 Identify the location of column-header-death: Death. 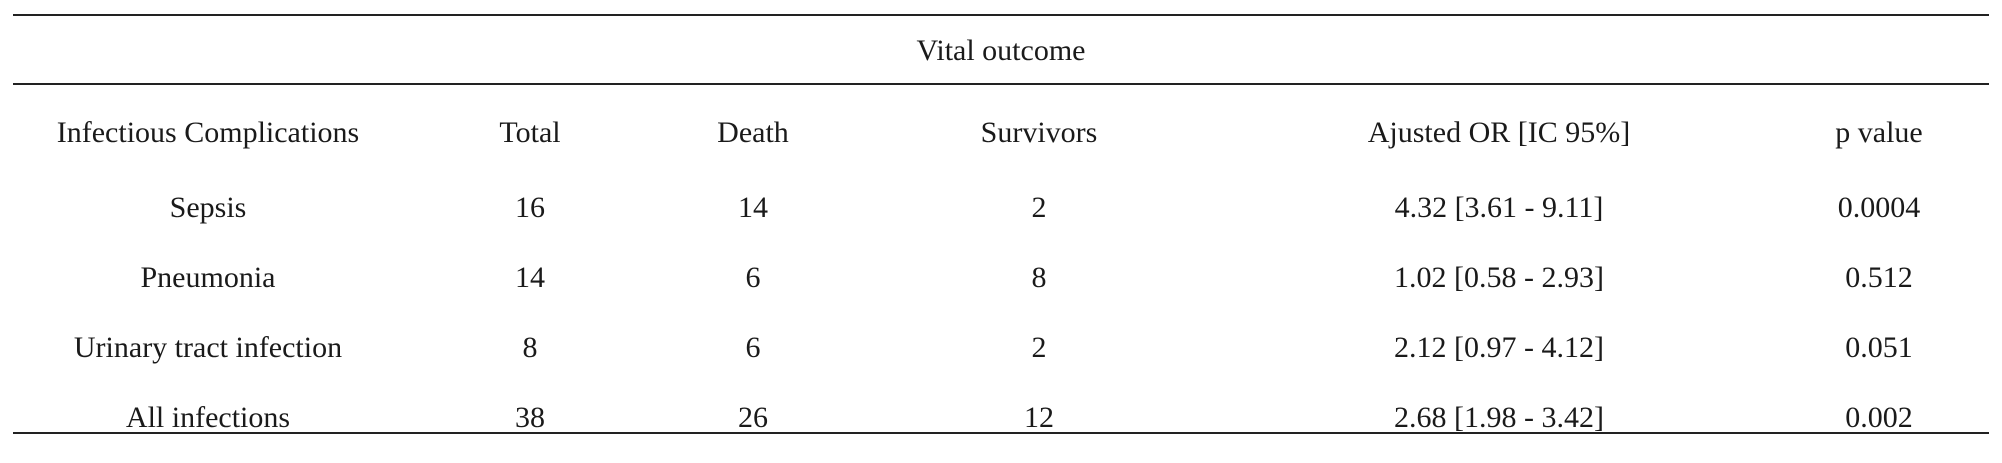
(753, 132).